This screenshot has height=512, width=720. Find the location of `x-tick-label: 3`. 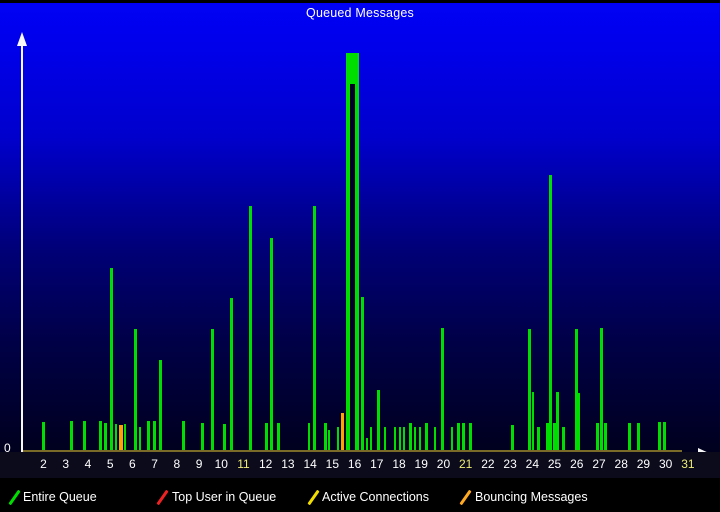

x-tick-label: 3 is located at coordinates (66, 464).